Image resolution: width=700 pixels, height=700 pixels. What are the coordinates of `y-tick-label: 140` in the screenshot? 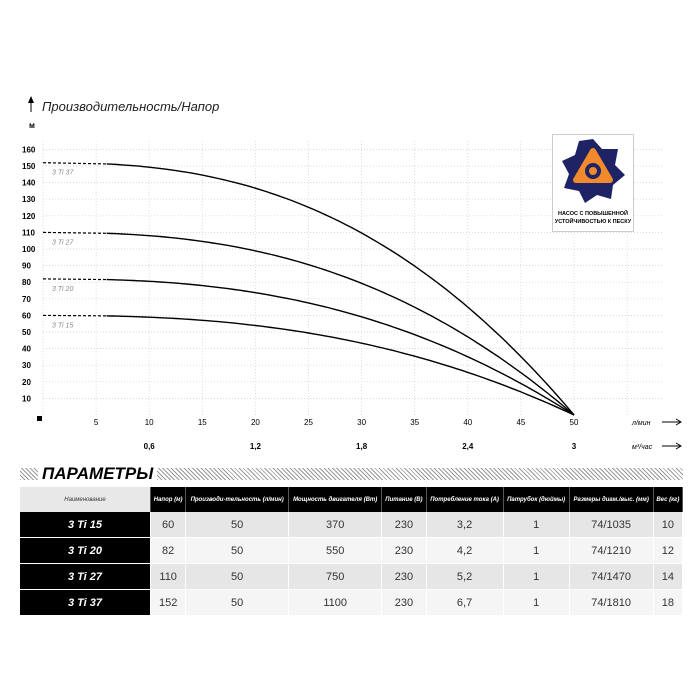 It's located at (29, 183).